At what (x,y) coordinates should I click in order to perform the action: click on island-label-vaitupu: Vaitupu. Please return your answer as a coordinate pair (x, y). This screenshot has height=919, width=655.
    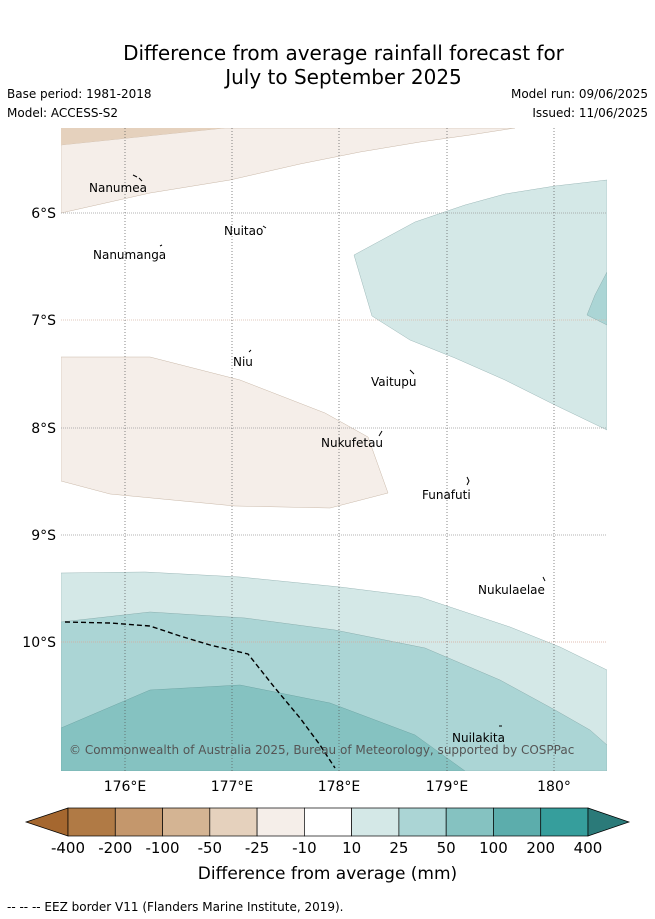
    Looking at the image, I should click on (394, 382).